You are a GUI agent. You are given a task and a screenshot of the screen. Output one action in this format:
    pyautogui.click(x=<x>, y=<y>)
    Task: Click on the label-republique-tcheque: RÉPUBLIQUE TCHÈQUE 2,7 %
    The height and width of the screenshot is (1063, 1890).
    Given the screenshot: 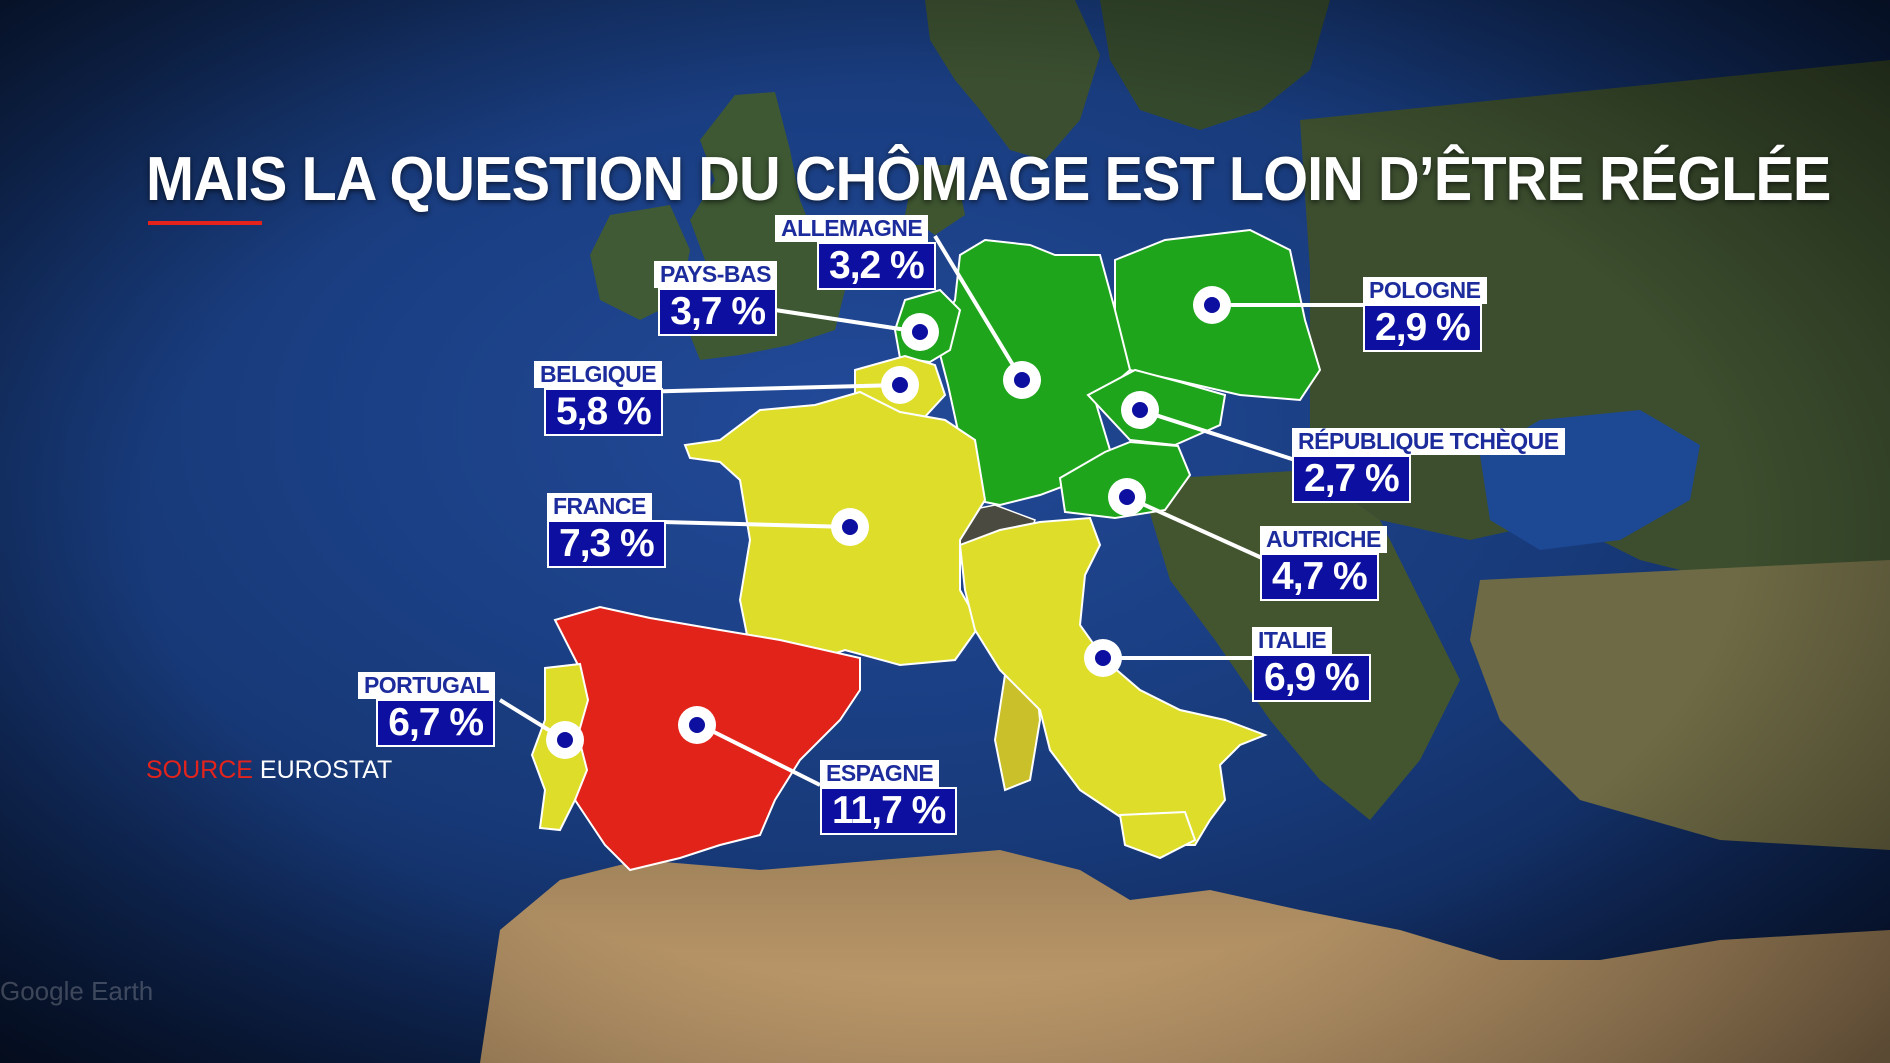 What is the action you would take?
    pyautogui.click(x=1428, y=465)
    